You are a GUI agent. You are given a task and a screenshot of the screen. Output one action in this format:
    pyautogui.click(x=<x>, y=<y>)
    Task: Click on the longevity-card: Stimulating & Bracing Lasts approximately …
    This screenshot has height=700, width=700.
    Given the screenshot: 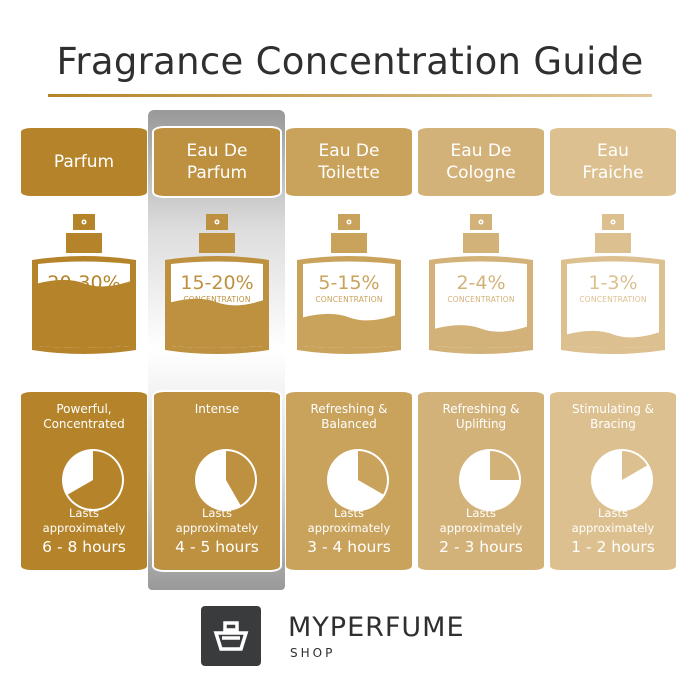 What is the action you would take?
    pyautogui.click(x=613, y=481)
    